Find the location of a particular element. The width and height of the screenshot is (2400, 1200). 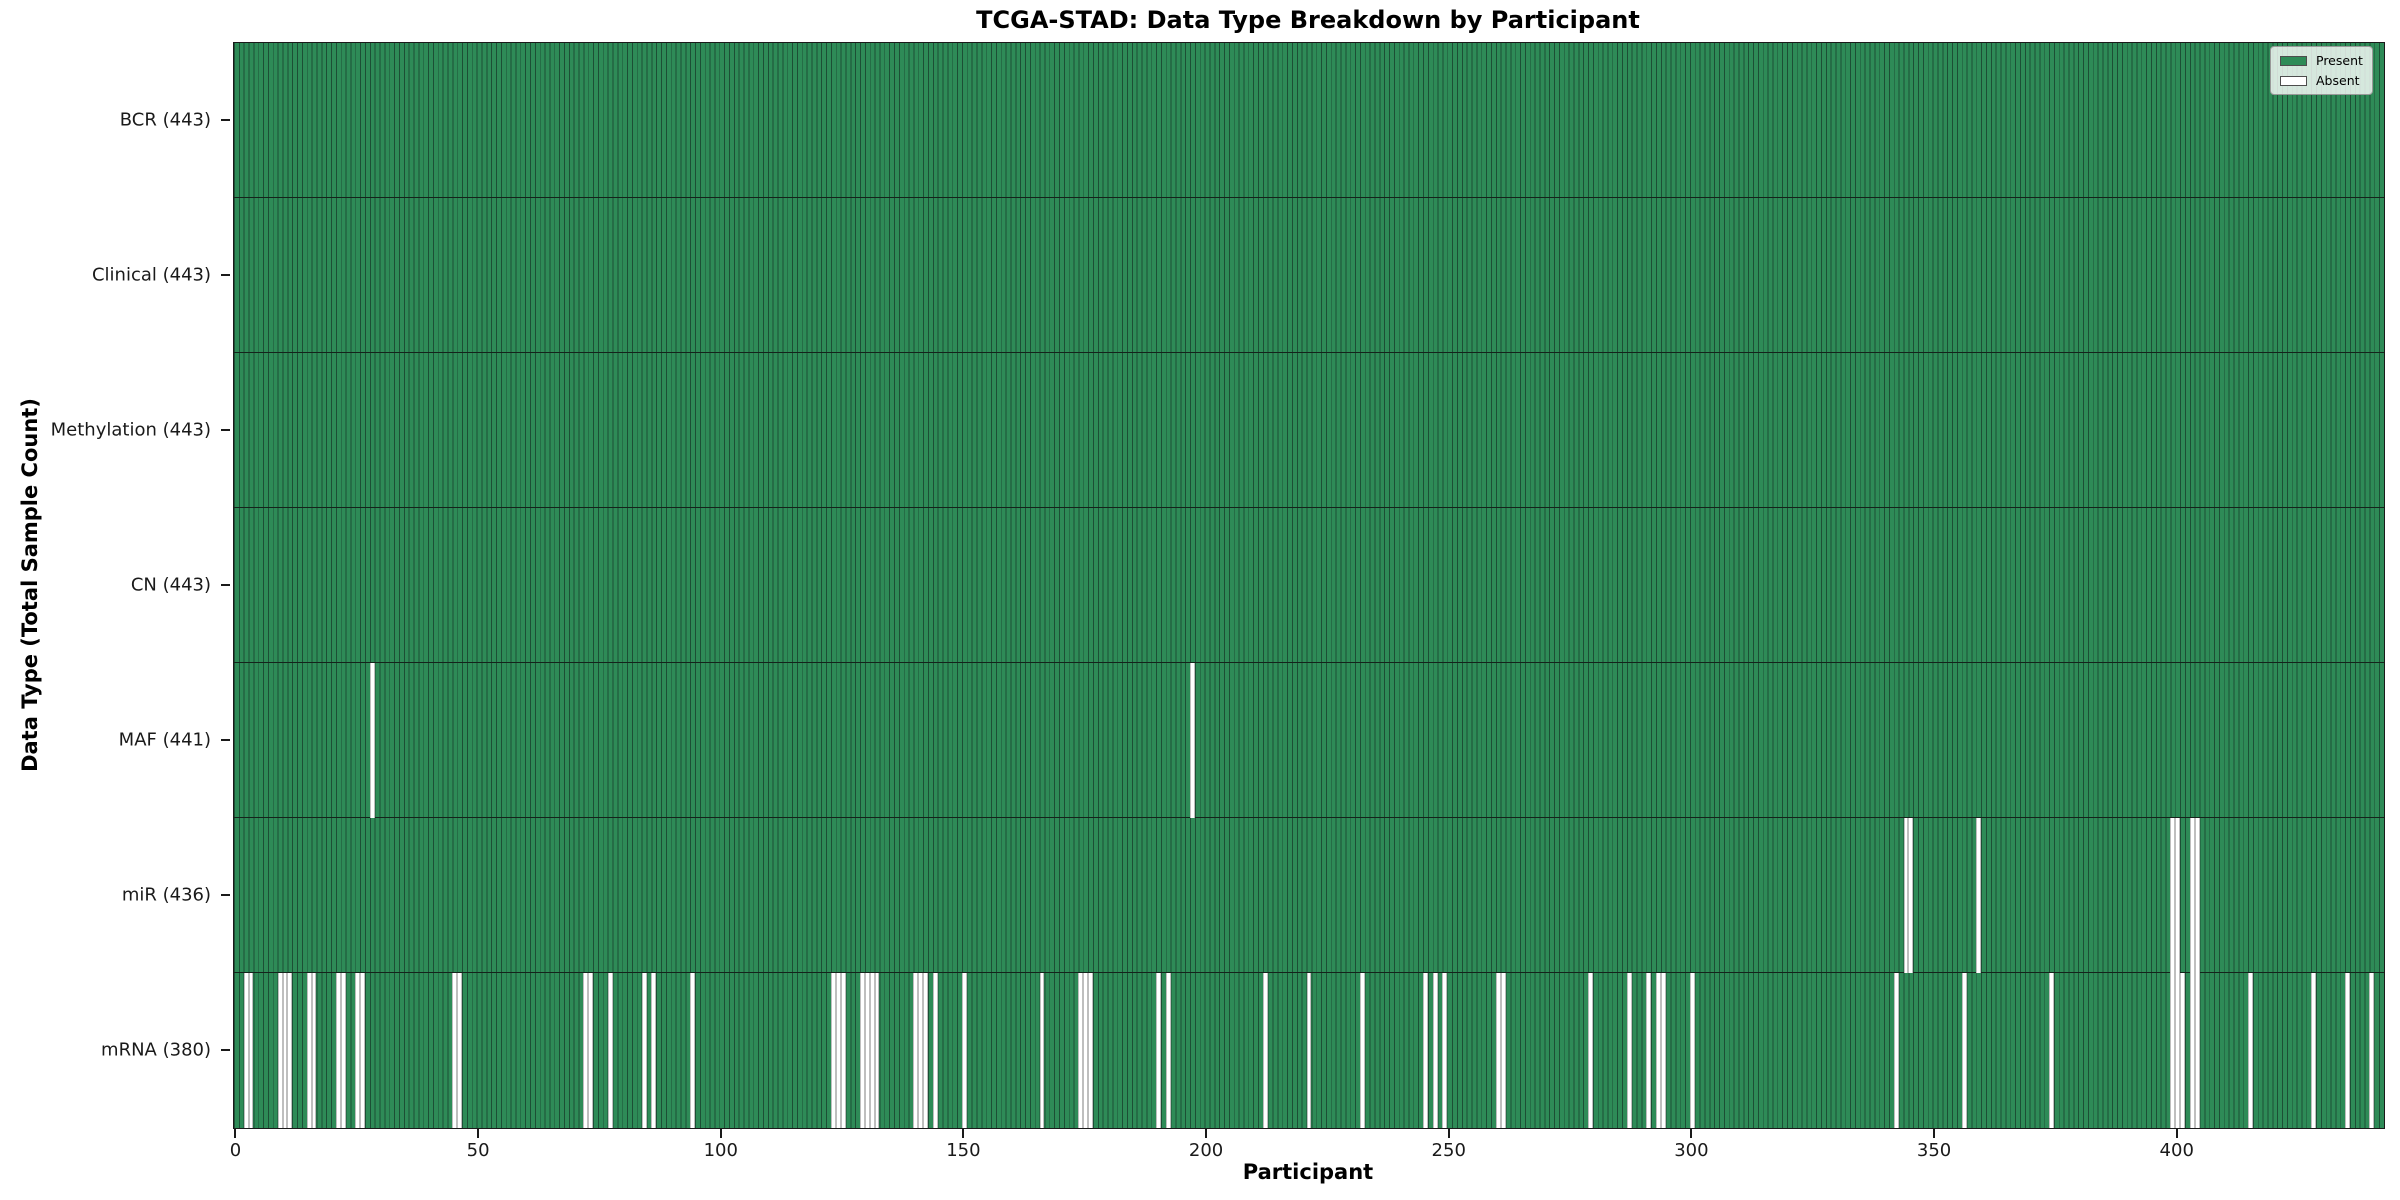

data-row-Methylation is located at coordinates (1309, 430).